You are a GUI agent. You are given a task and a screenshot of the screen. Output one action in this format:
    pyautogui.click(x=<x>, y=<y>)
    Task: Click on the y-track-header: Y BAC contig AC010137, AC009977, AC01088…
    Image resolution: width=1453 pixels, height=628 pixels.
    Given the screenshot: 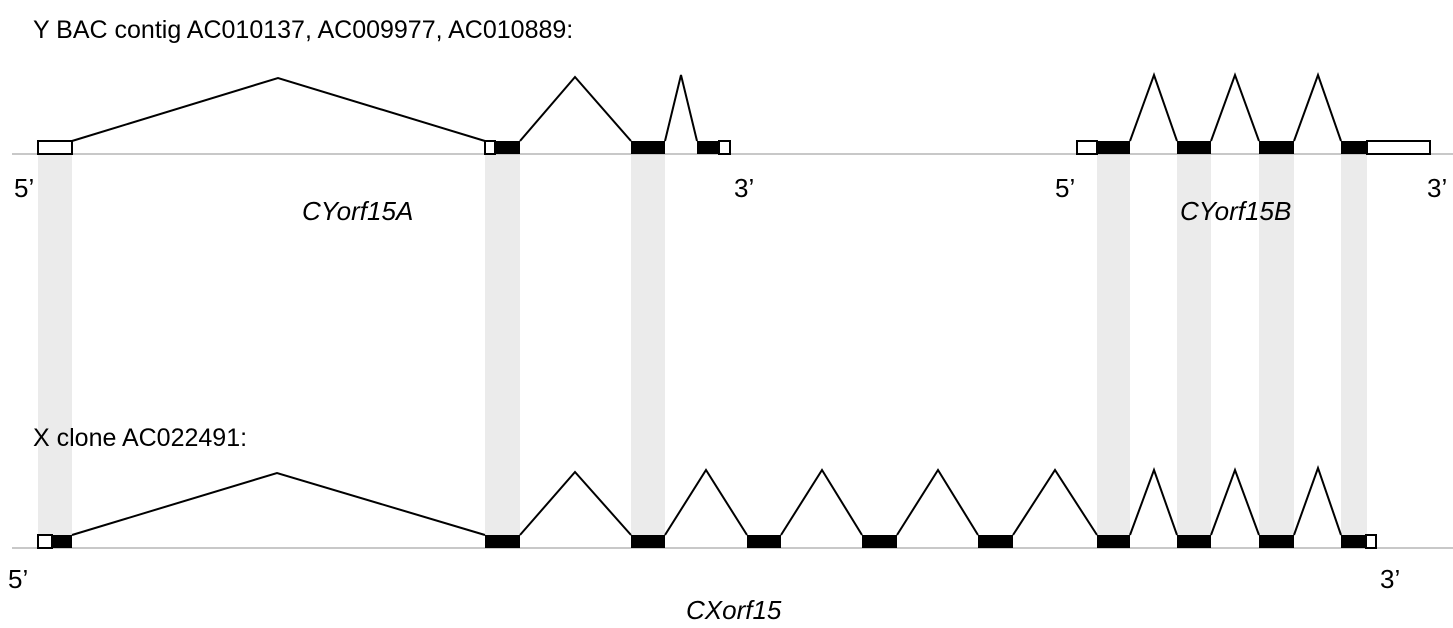 What is the action you would take?
    pyautogui.click(x=303, y=30)
    